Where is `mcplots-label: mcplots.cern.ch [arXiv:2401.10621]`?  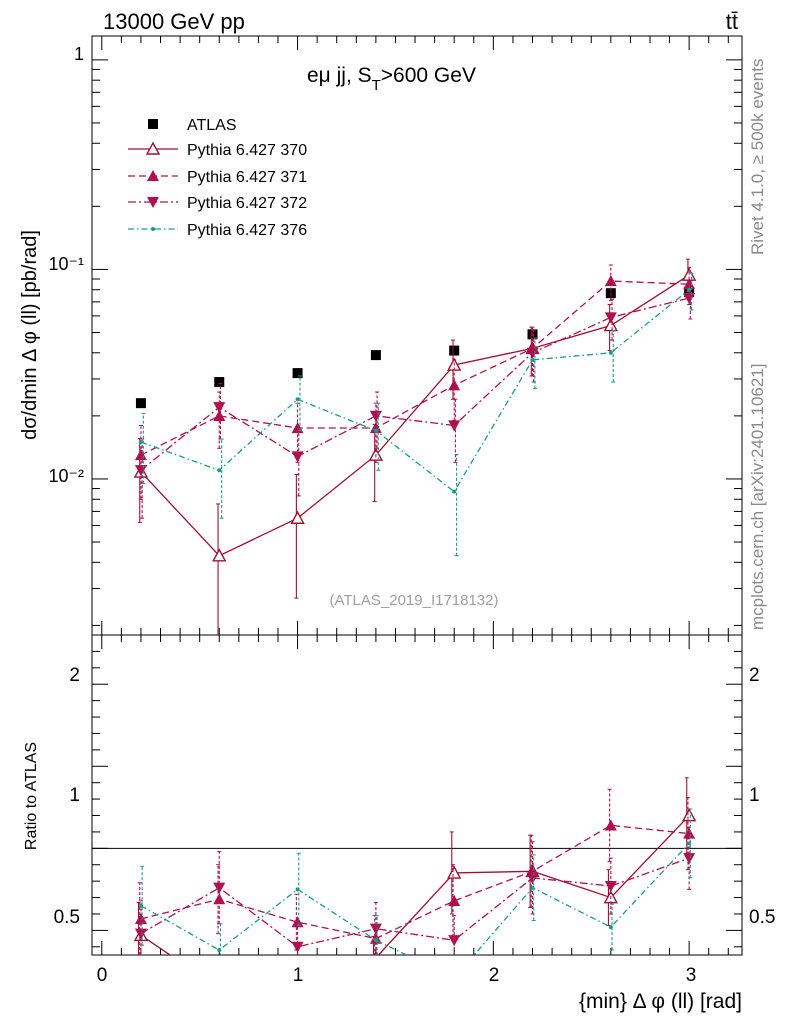
mcplots-label: mcplots.cern.ch [arXiv:2401.10621] is located at coordinates (757, 497).